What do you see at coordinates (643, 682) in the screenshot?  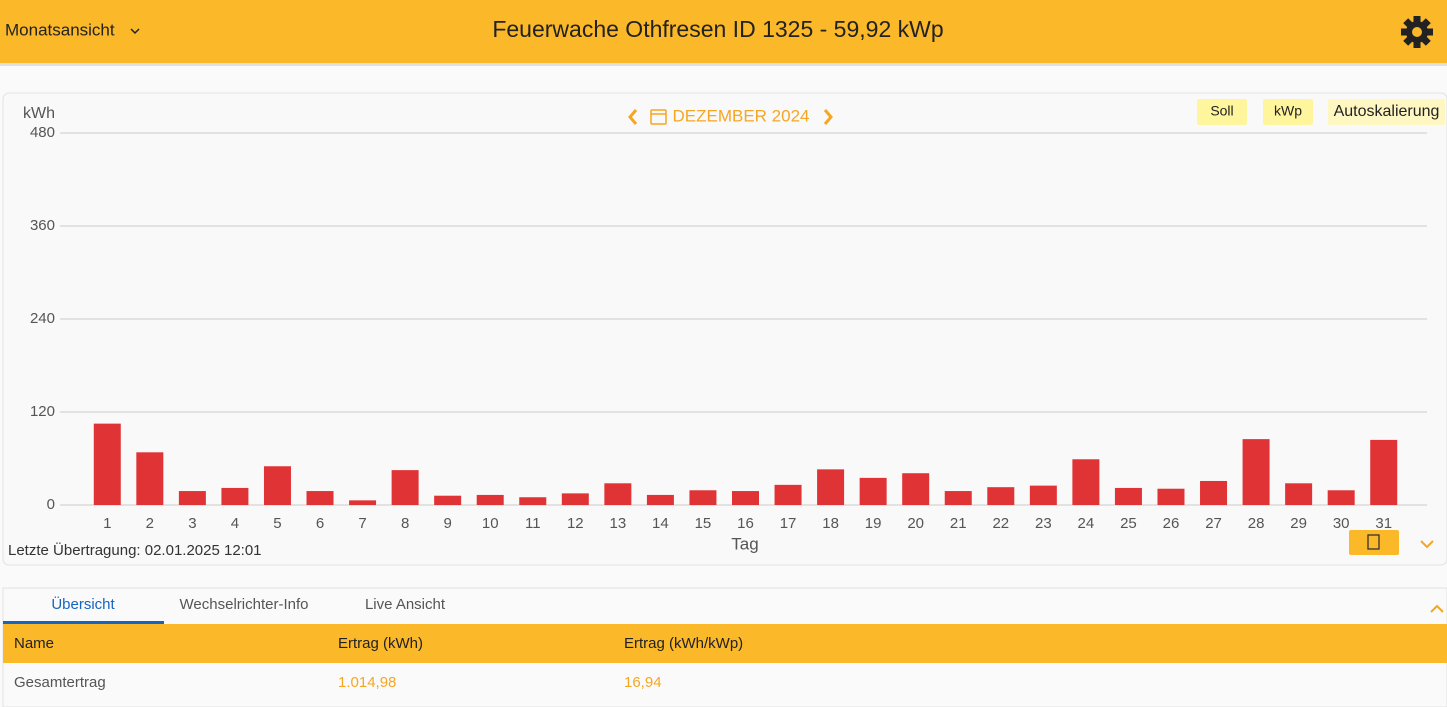 I see `table-cell: 16,94` at bounding box center [643, 682].